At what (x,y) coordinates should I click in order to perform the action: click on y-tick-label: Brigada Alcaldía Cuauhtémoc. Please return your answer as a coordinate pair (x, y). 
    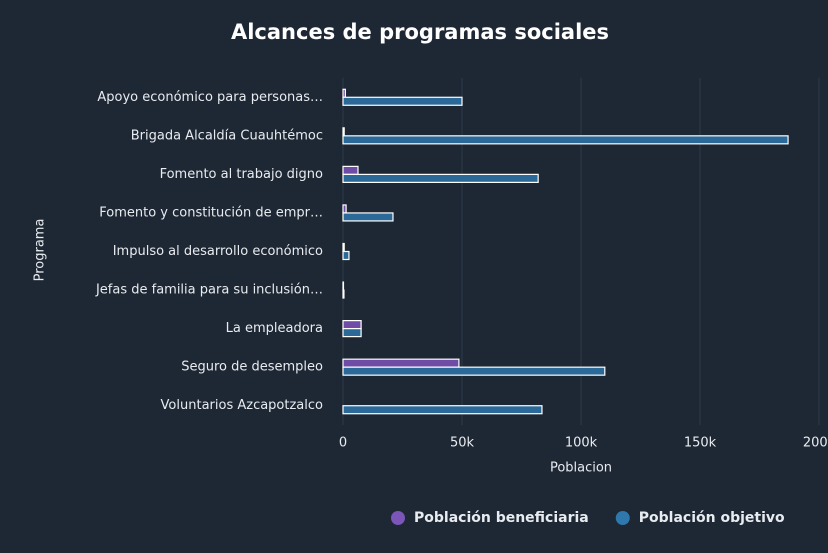
    Looking at the image, I should click on (227, 135).